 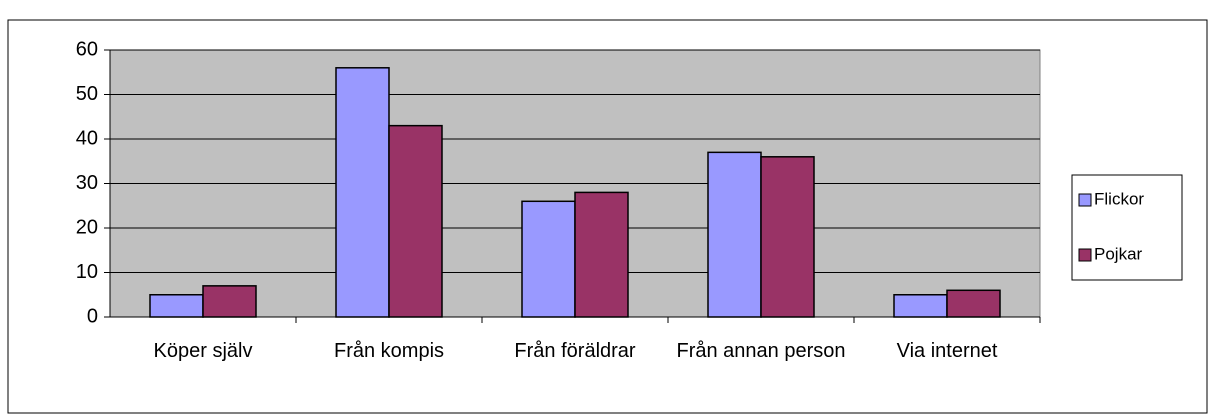 What do you see at coordinates (1119, 198) in the screenshot?
I see `legend-label: Flickor` at bounding box center [1119, 198].